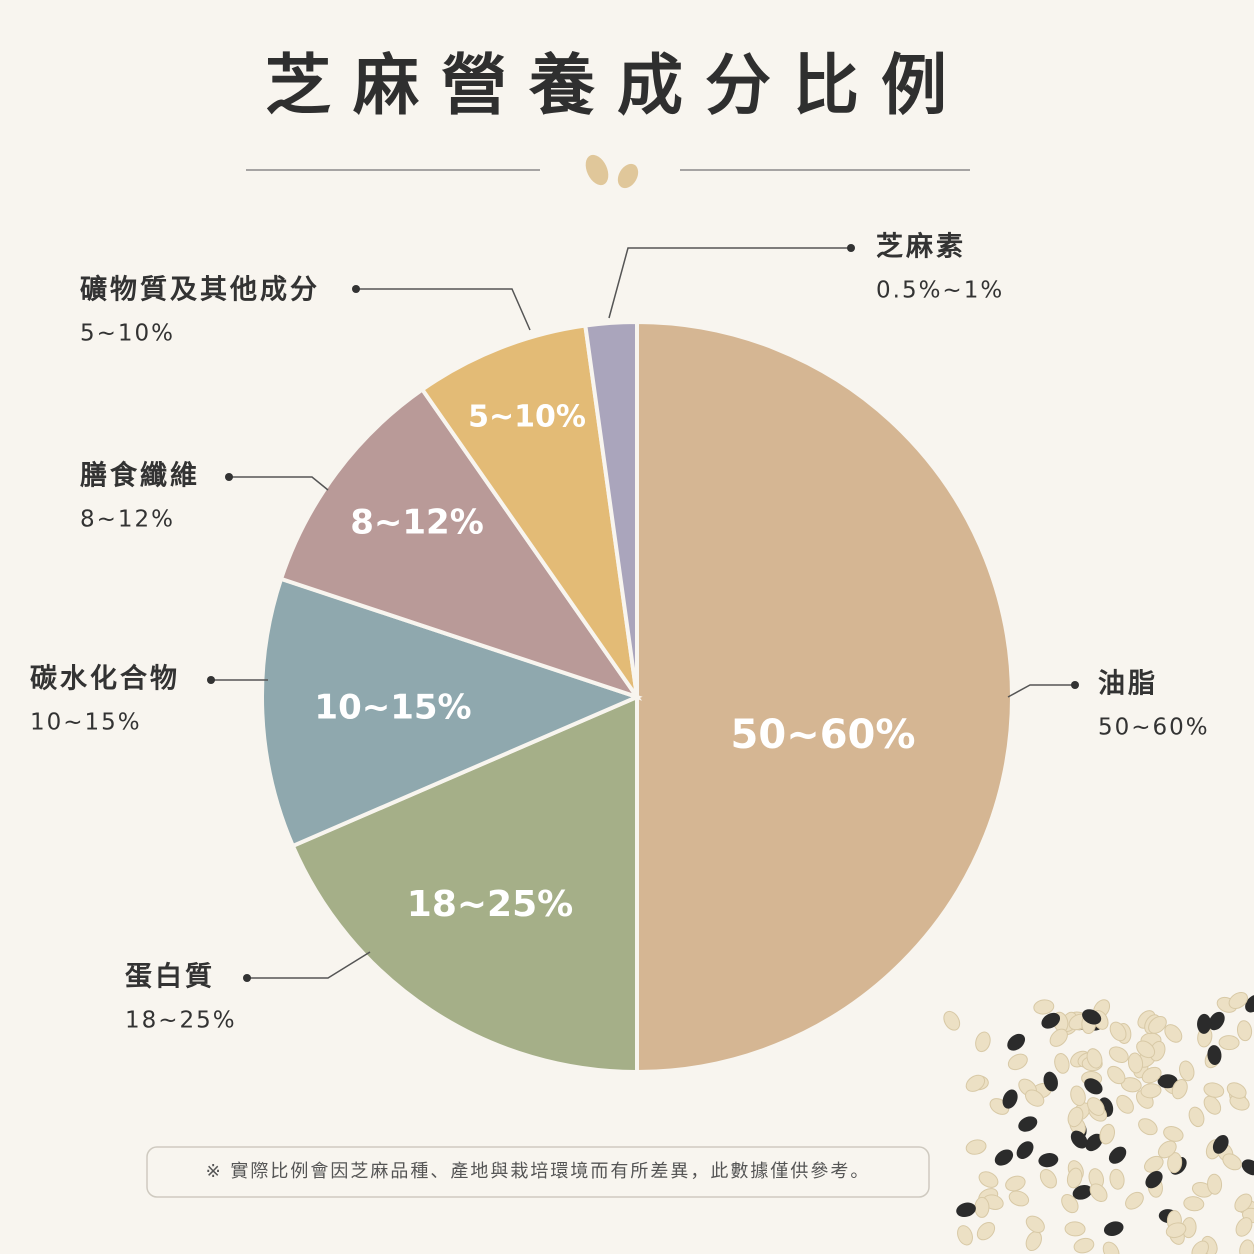  What do you see at coordinates (527, 417) in the screenshot?
I see `slice-label: 5~10%` at bounding box center [527, 417].